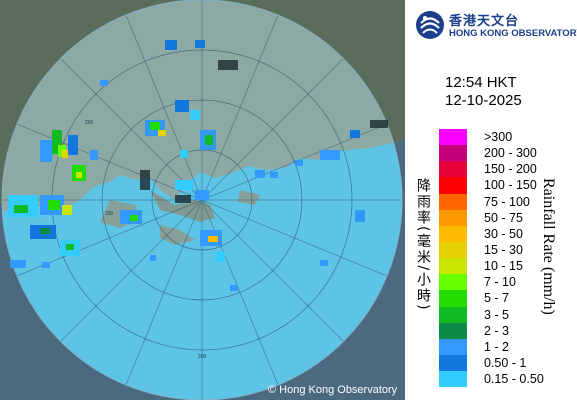  Describe the element at coordinates (423, 245) in the screenshot. I see `legend-title-chinese: 降雨率(毫米/小時)` at that location.